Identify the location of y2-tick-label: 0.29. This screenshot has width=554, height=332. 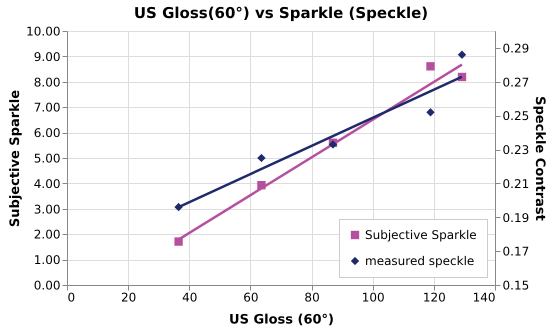
(516, 48).